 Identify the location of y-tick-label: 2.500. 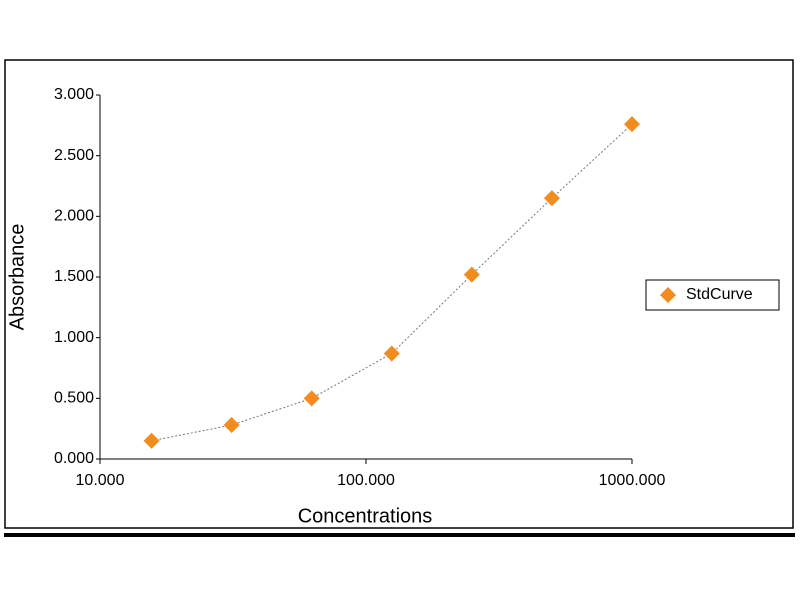
(74, 155).